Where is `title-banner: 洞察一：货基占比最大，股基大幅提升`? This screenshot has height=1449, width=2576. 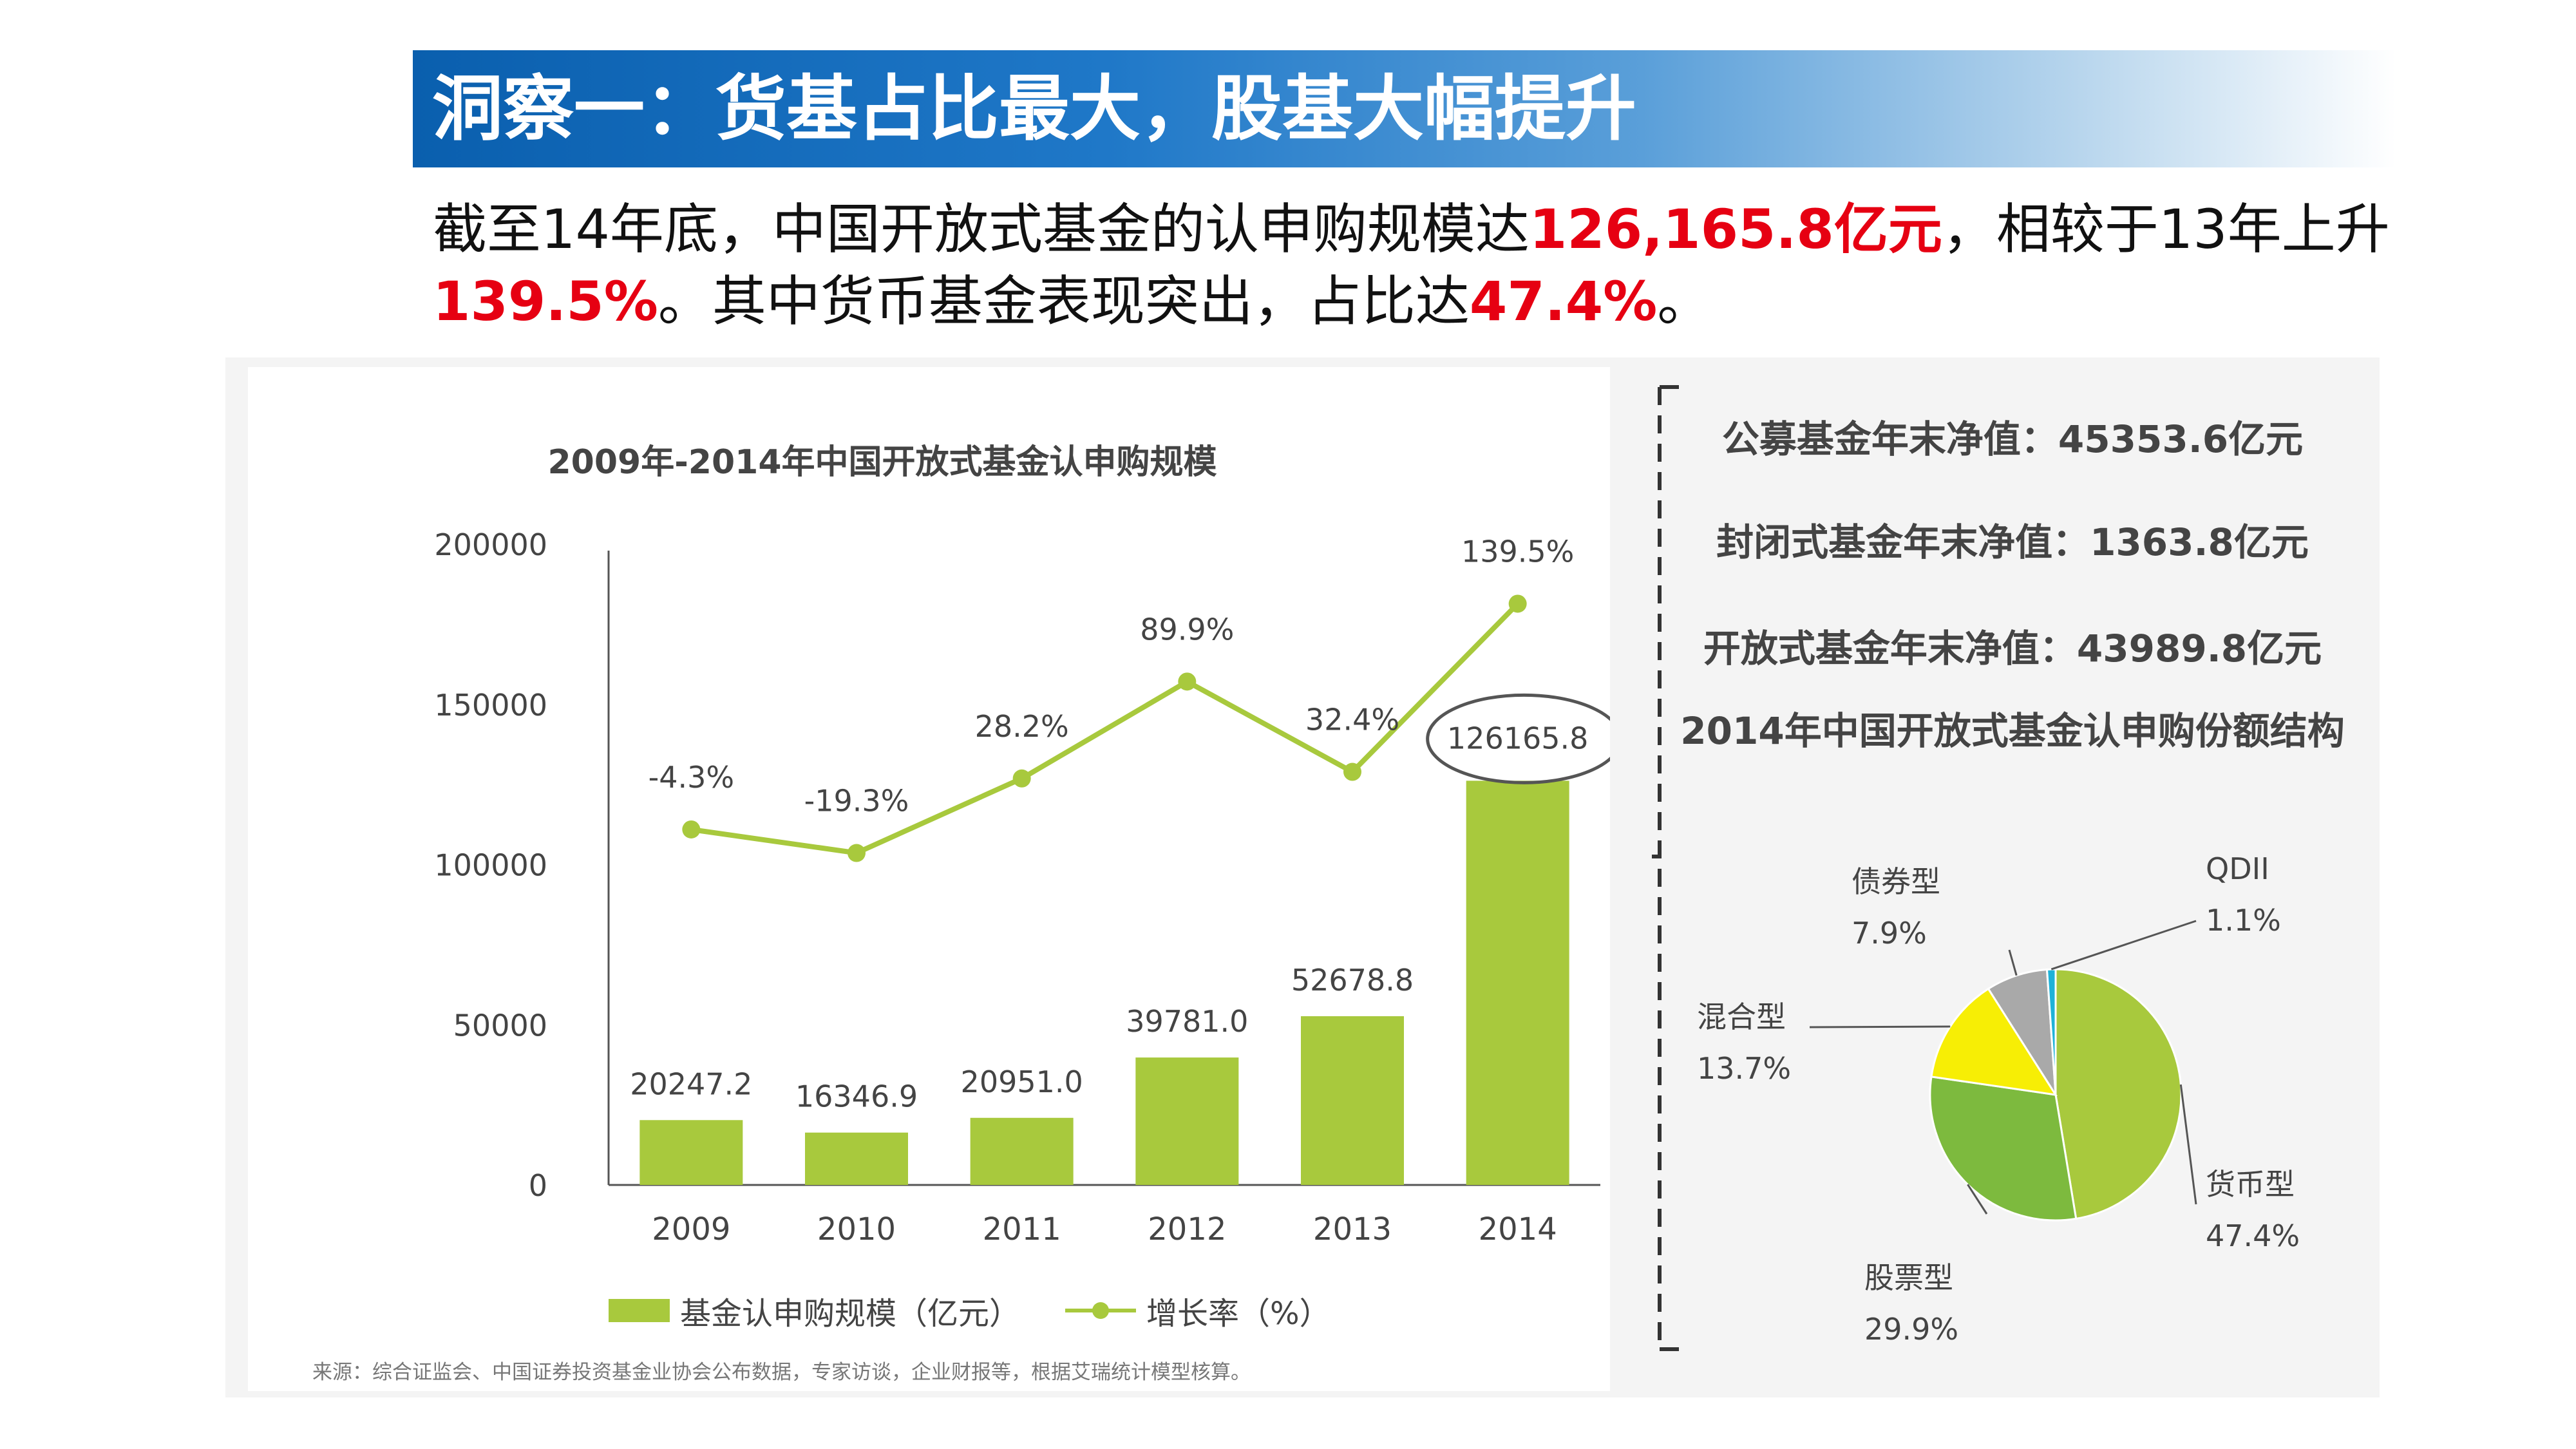
title-banner: 洞察一：货基占比最大，股基大幅提升 is located at coordinates (1405, 108).